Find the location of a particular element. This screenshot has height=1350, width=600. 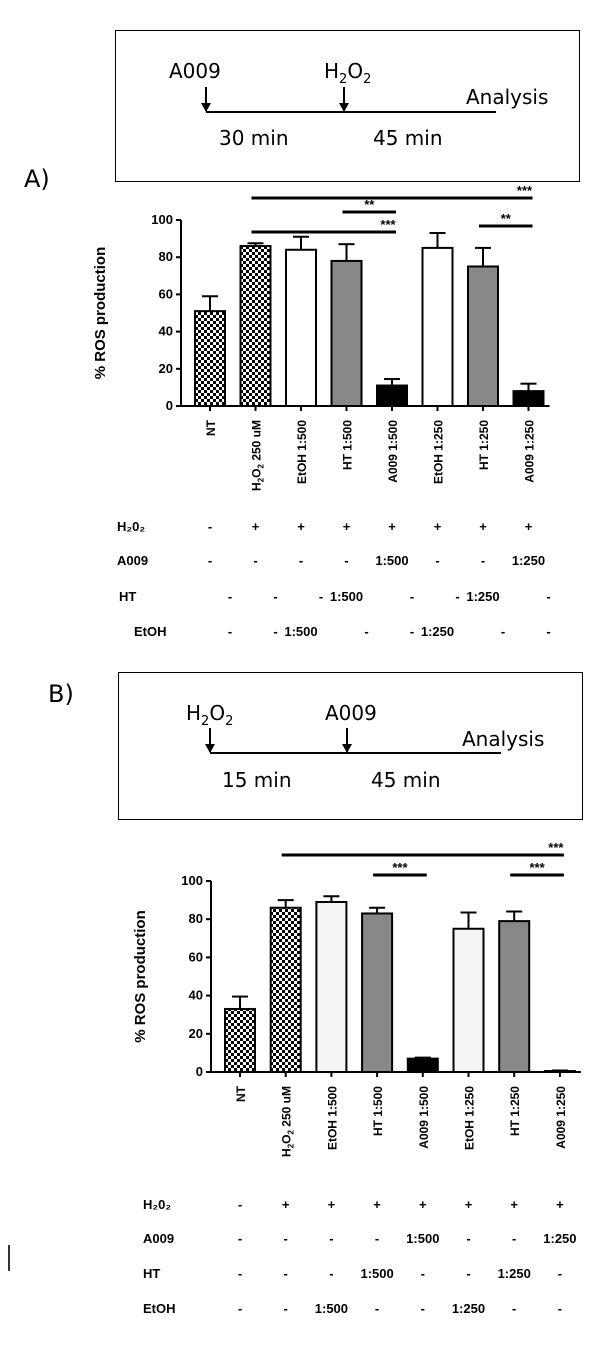

x-tick-label: EtOH 1:500 is located at coordinates (302, 452).